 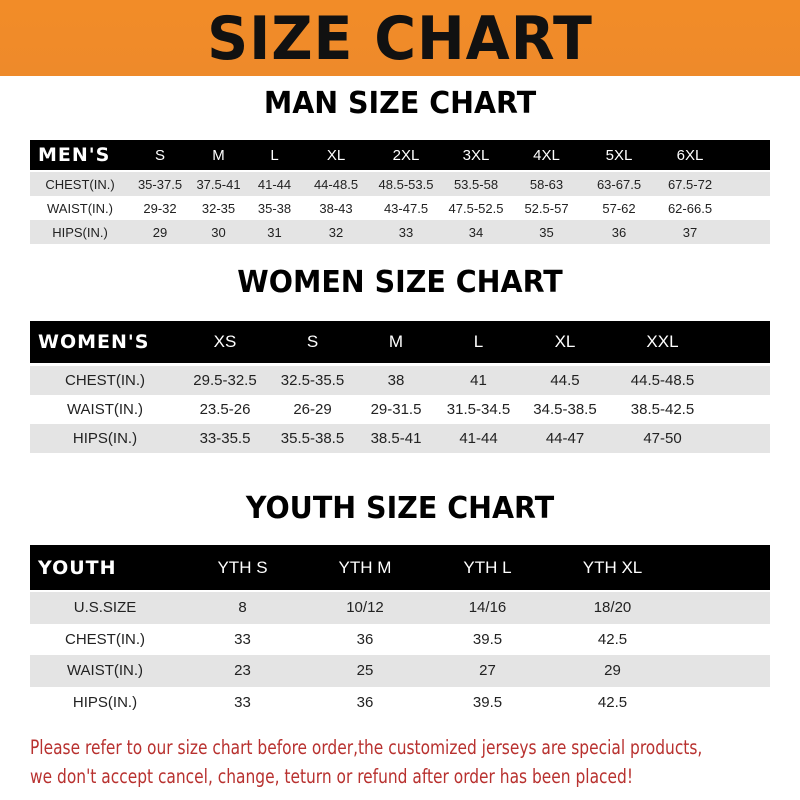 I want to click on table-cell: 38.5-42.5, so click(x=662, y=409).